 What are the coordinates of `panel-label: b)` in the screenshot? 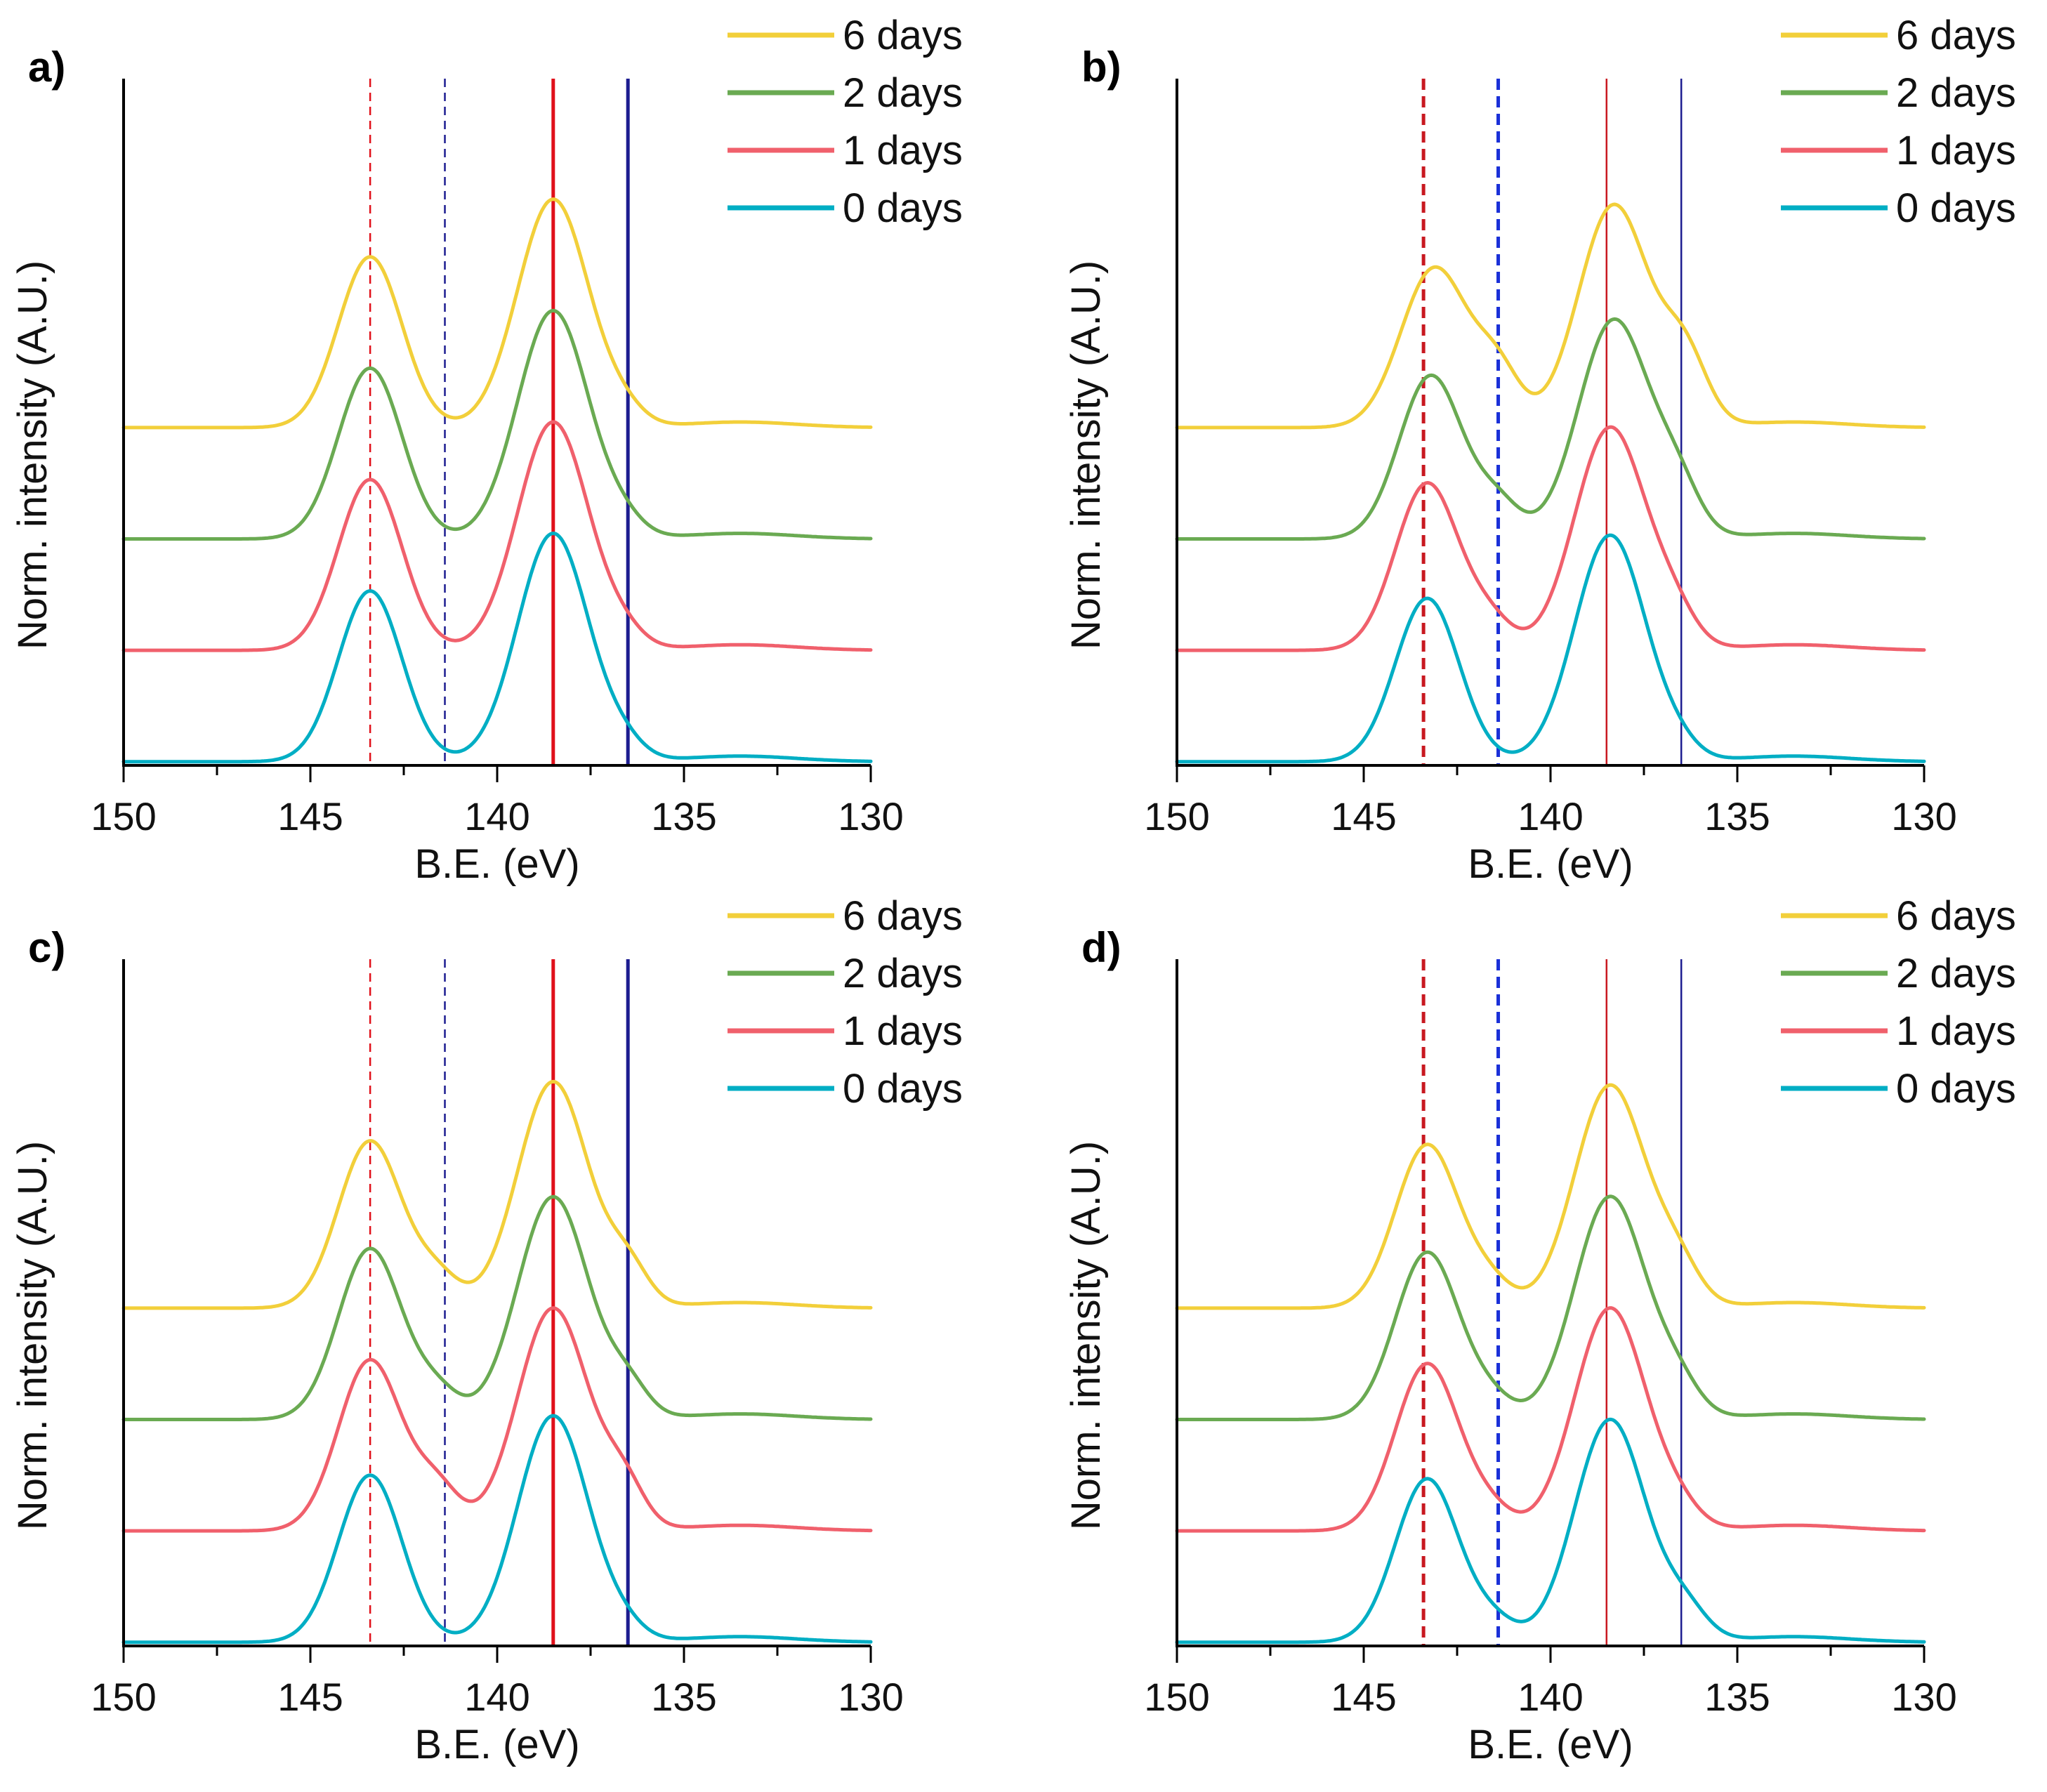 It's located at (1101, 67).